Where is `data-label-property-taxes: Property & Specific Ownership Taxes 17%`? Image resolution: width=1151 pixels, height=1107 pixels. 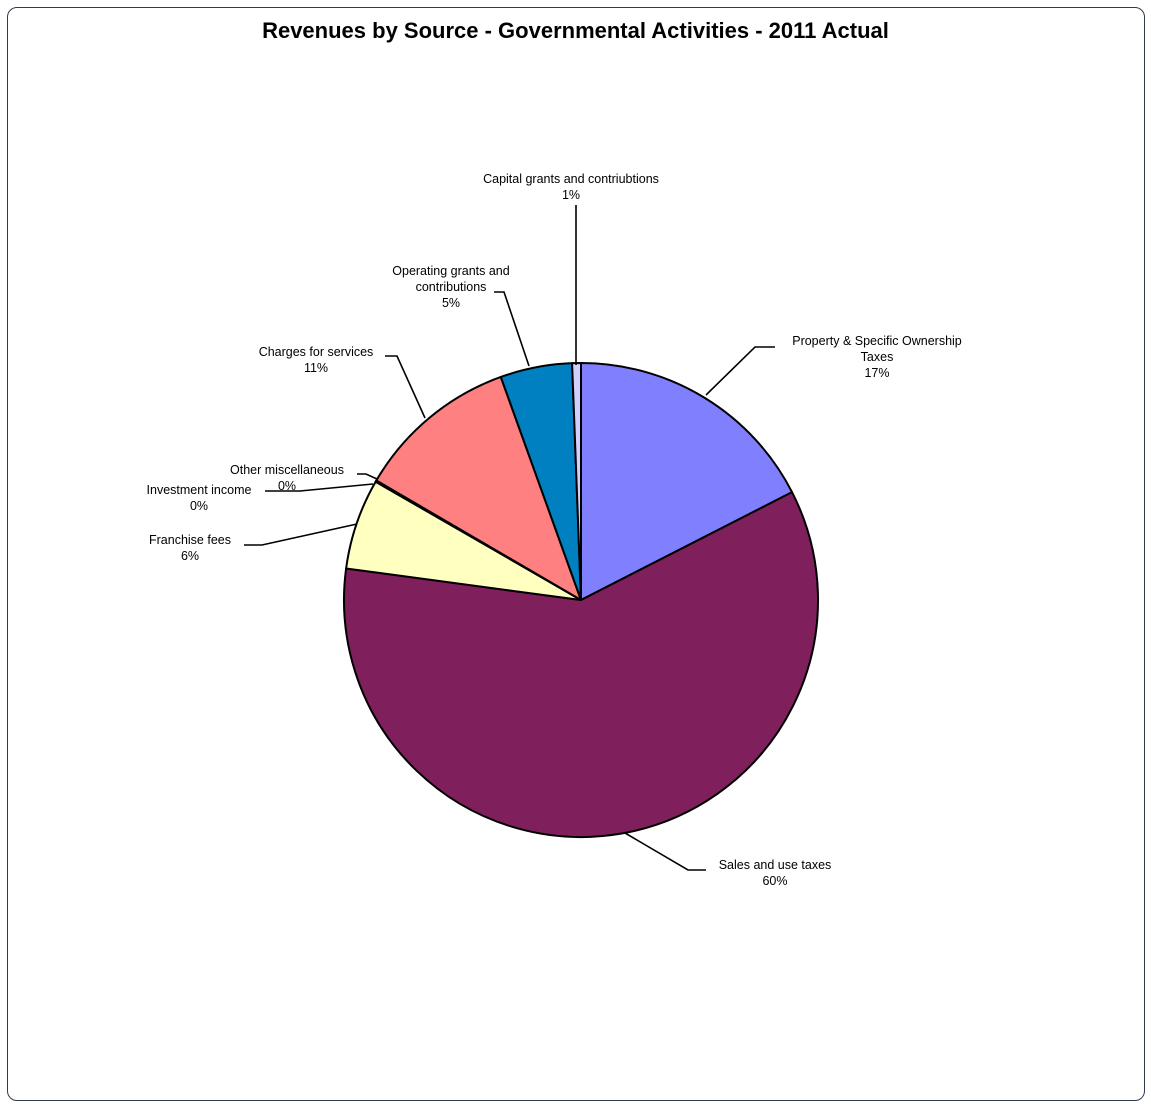
data-label-property-taxes: Property & Specific Ownership Taxes 17% is located at coordinates (877, 357).